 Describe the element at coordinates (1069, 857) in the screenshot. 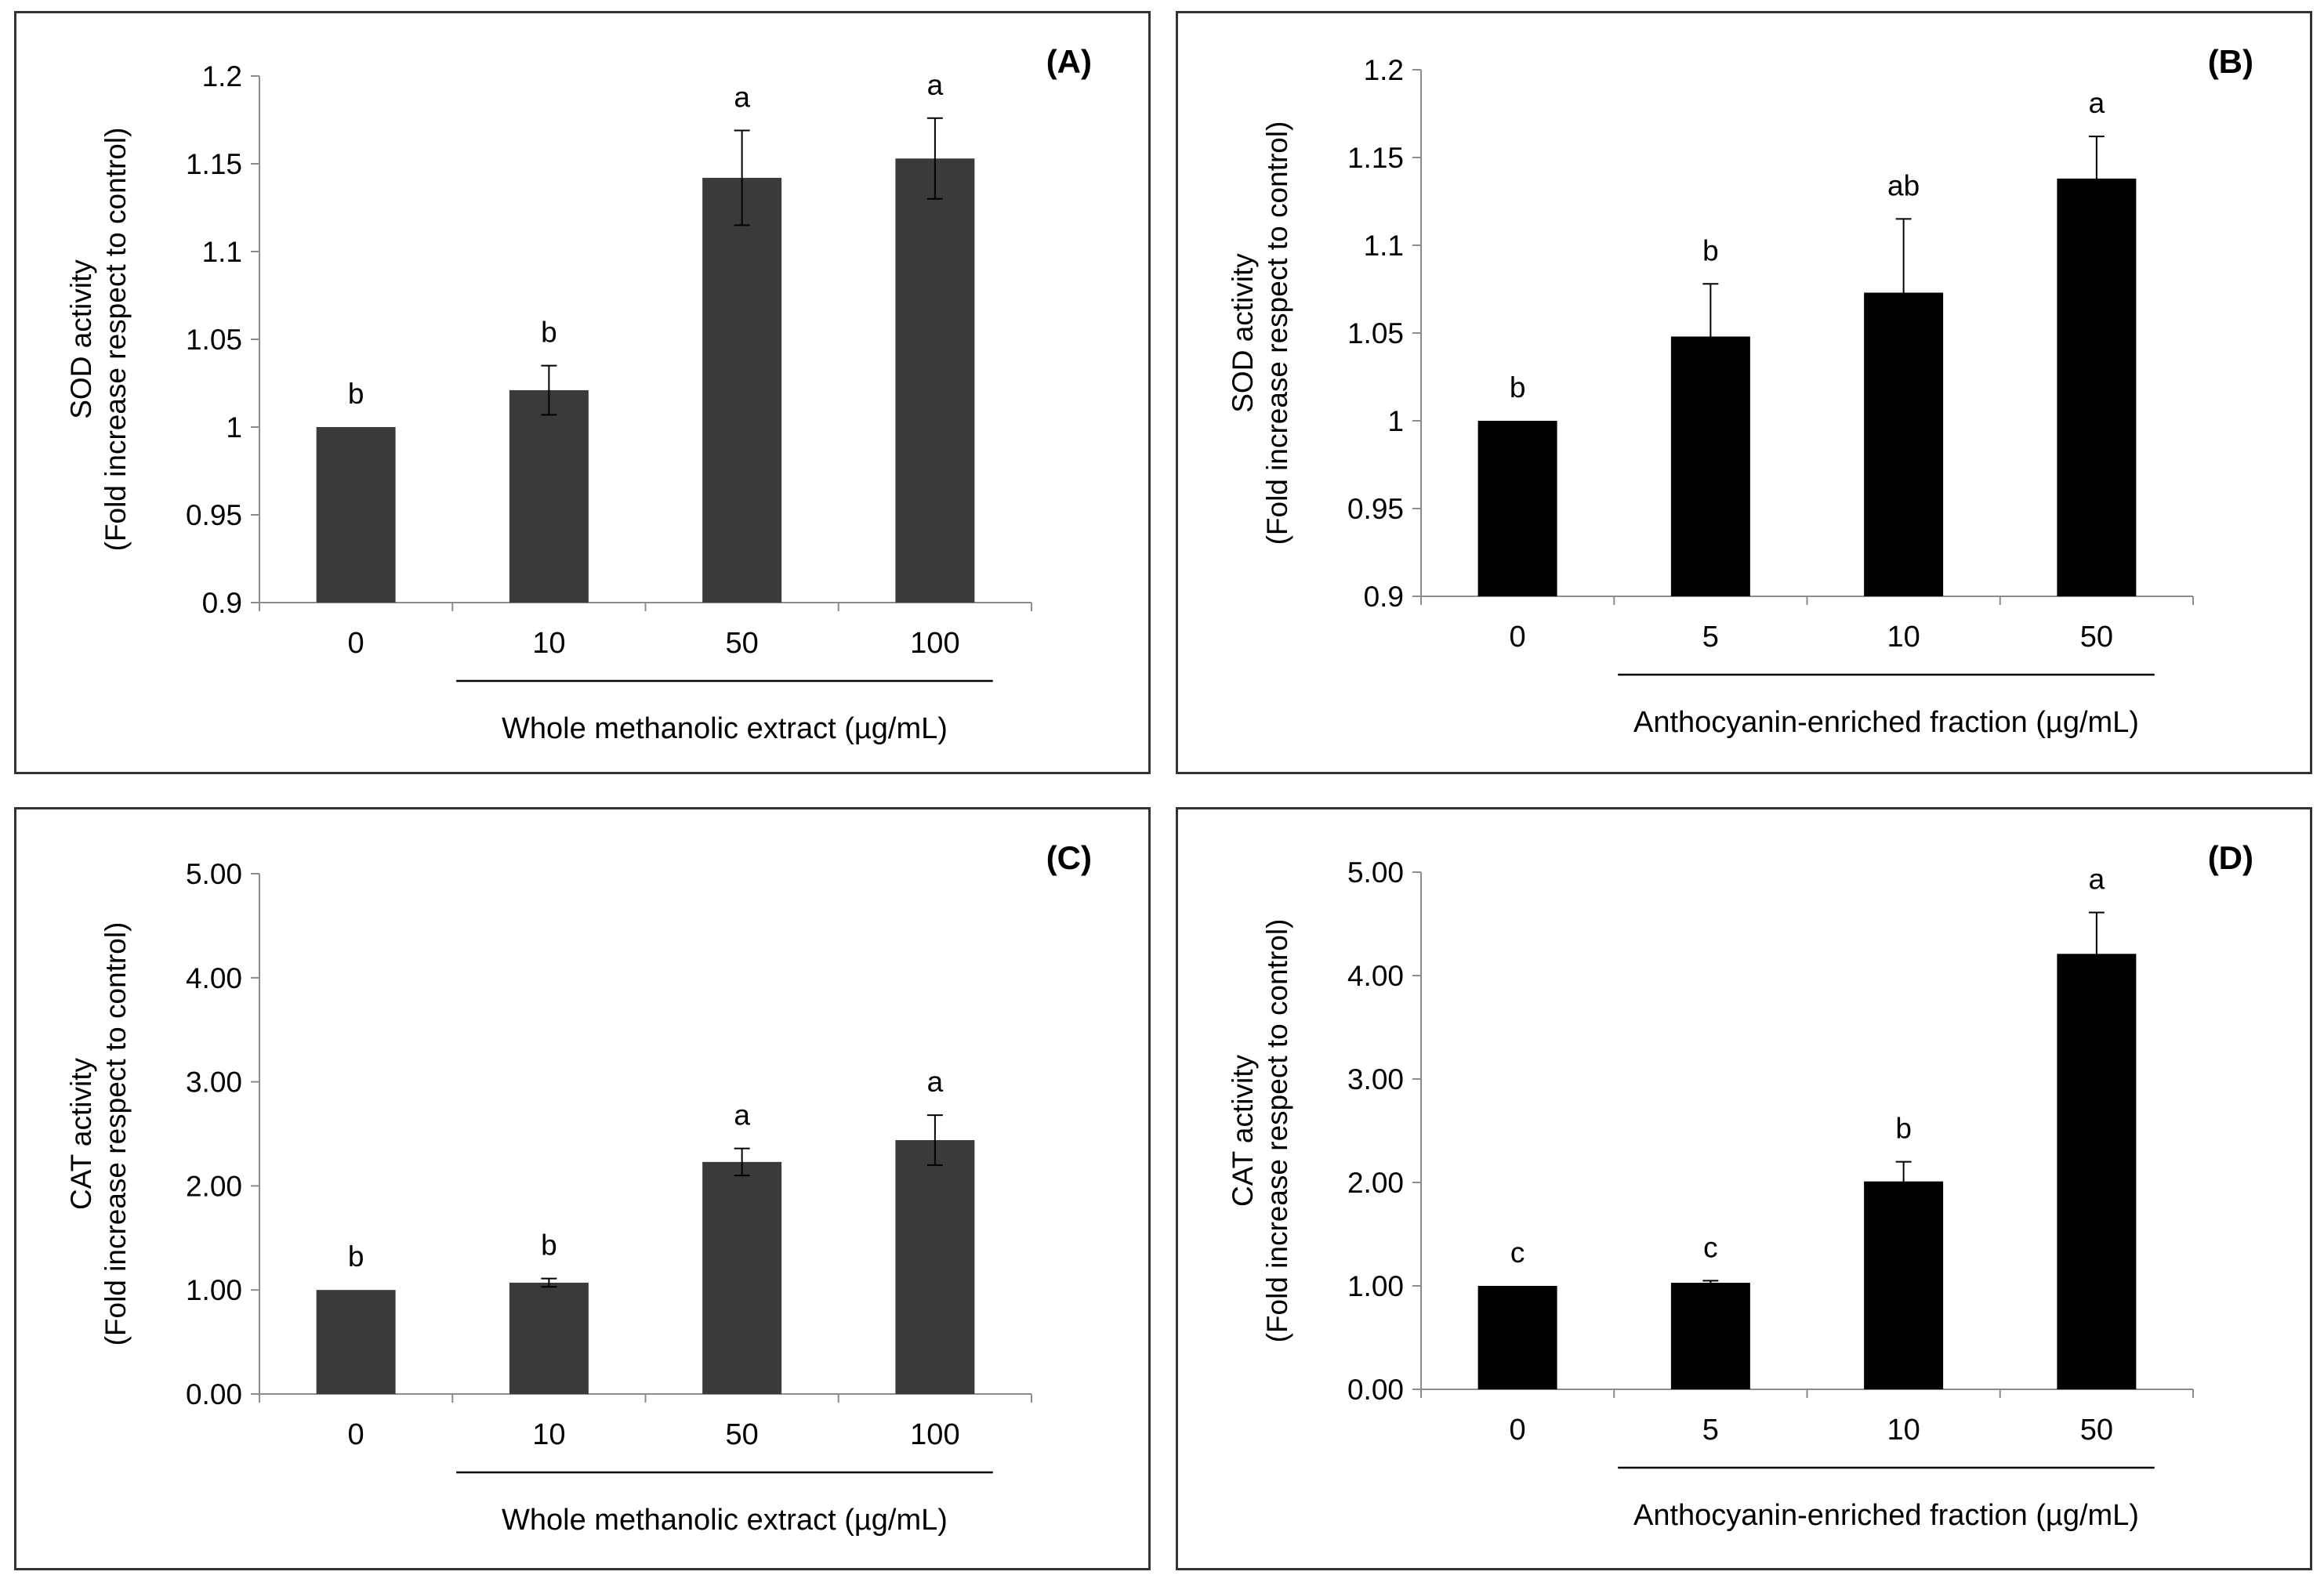

I see `panel-label: (C)` at that location.